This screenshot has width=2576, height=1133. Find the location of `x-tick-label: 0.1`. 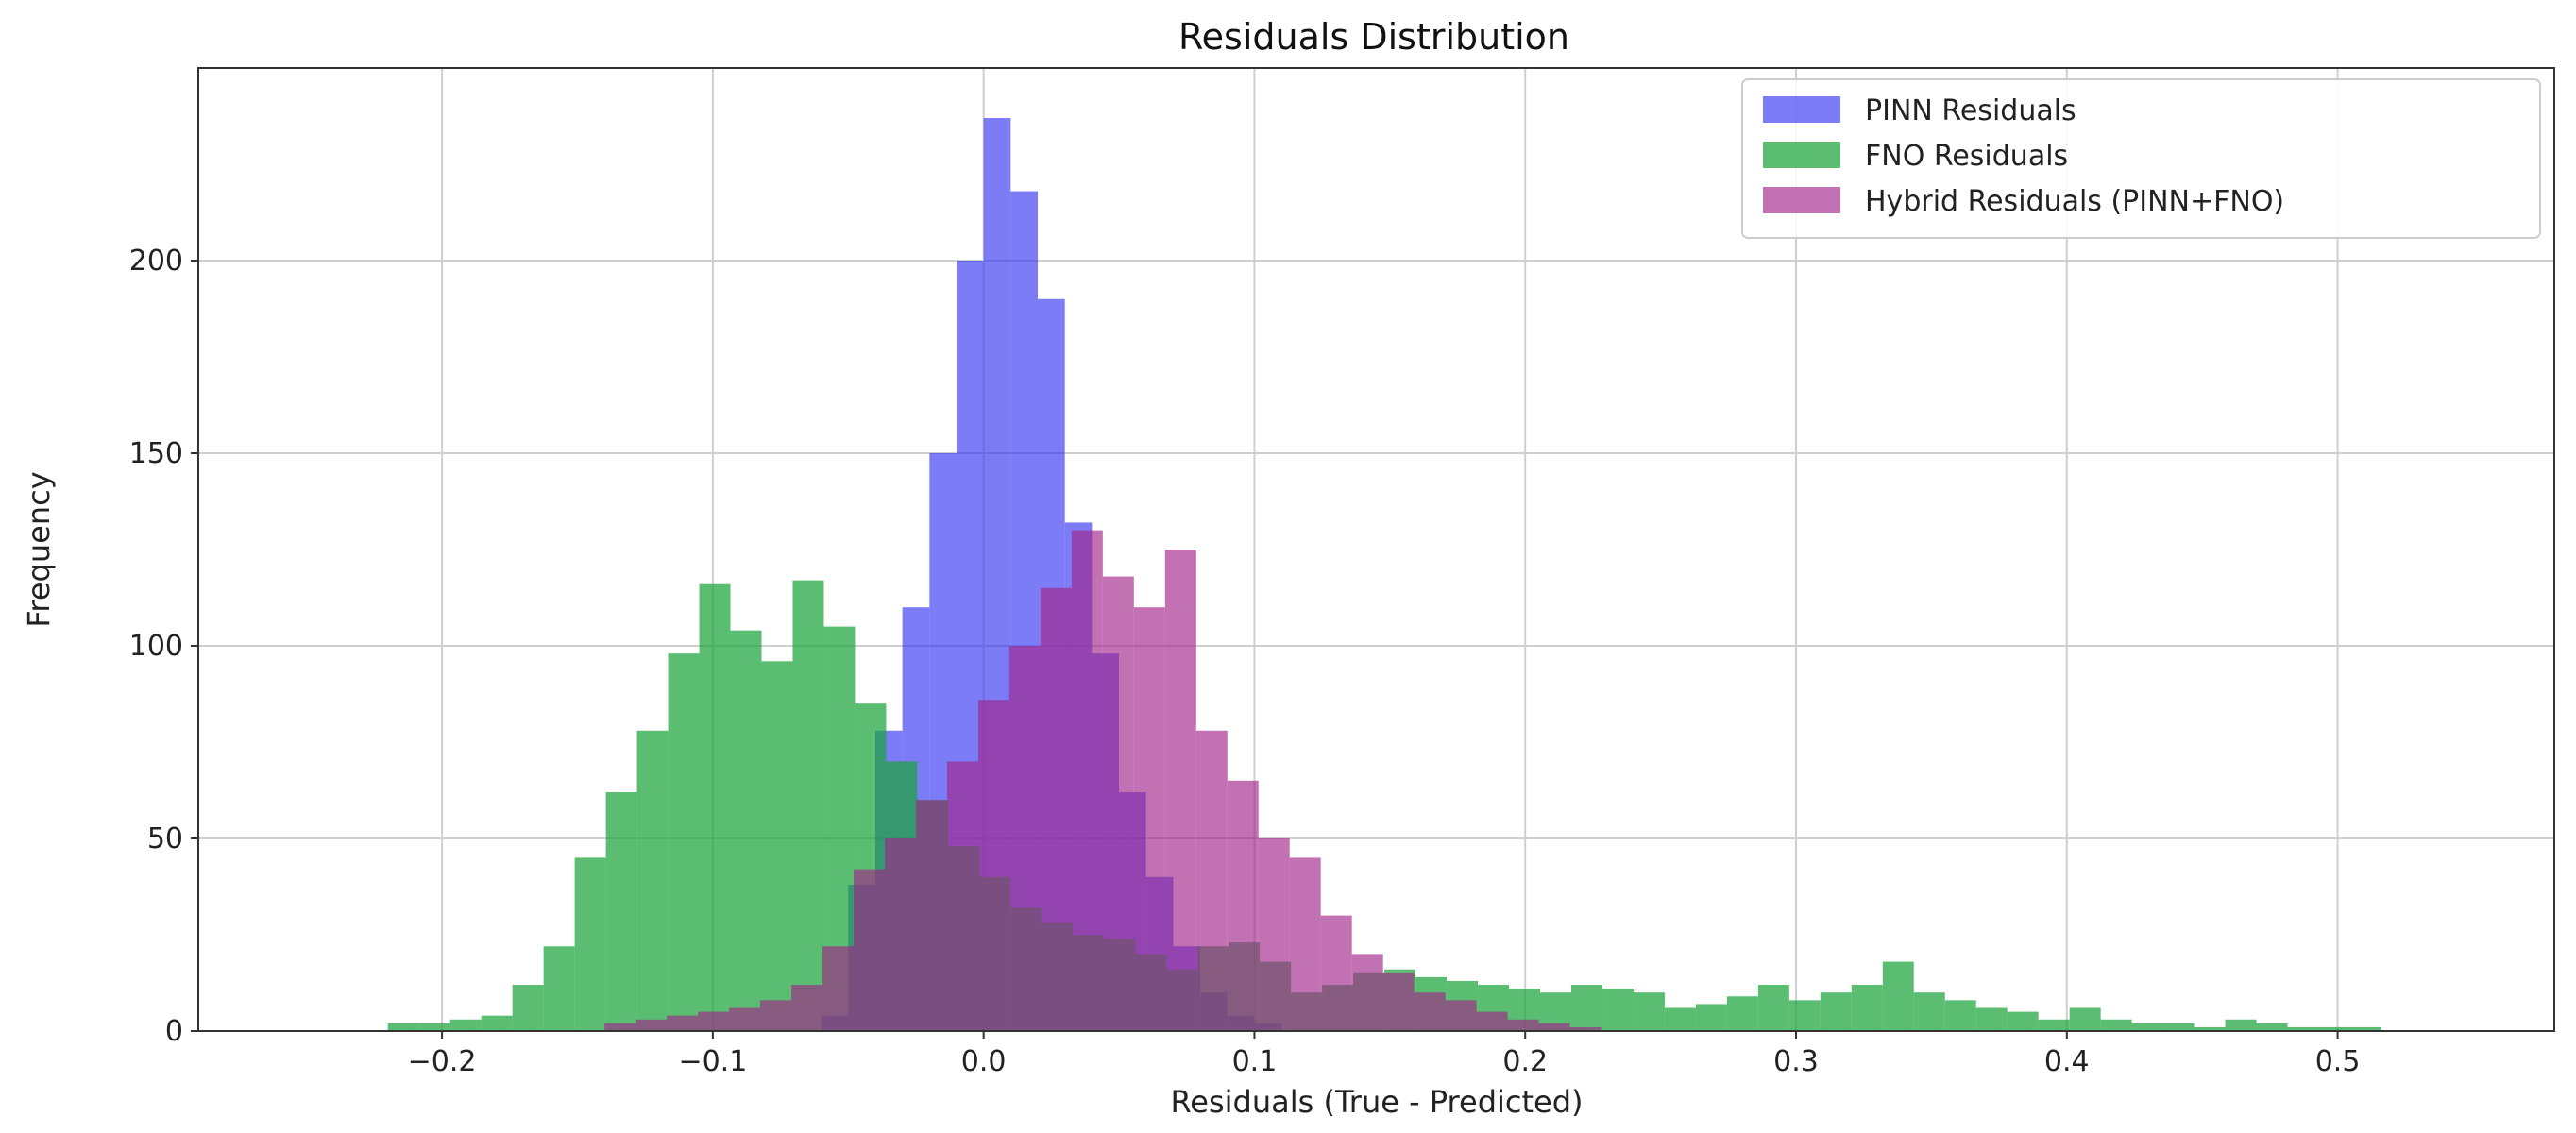

x-tick-label: 0.1 is located at coordinates (1255, 1062).